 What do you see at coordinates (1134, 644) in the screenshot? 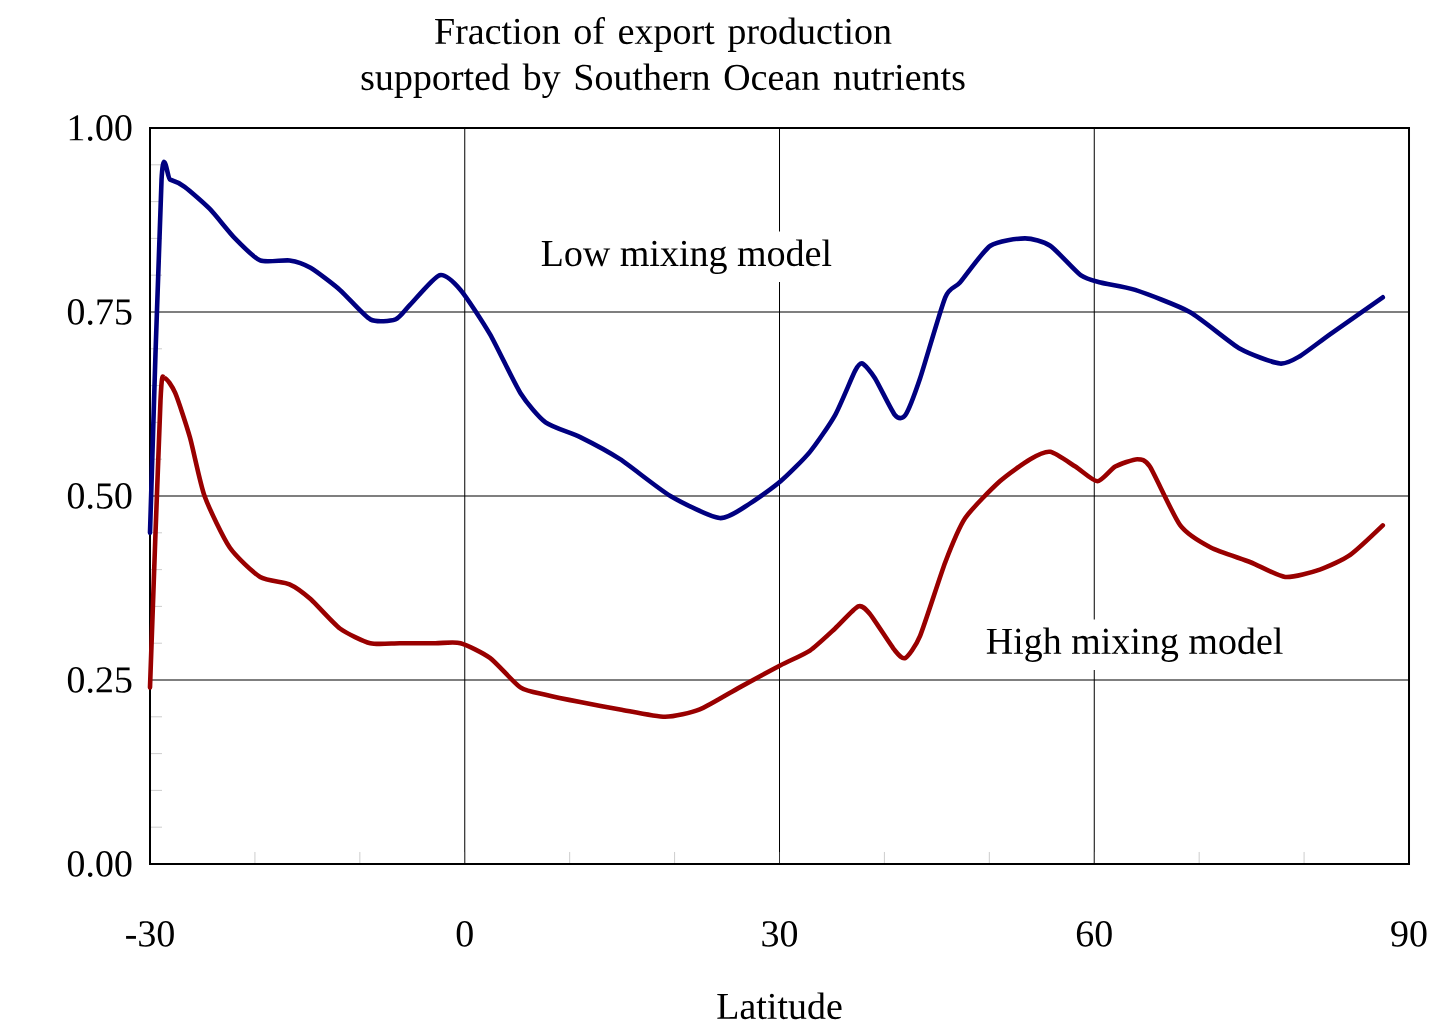
I see `series-label: High mixing model` at bounding box center [1134, 644].